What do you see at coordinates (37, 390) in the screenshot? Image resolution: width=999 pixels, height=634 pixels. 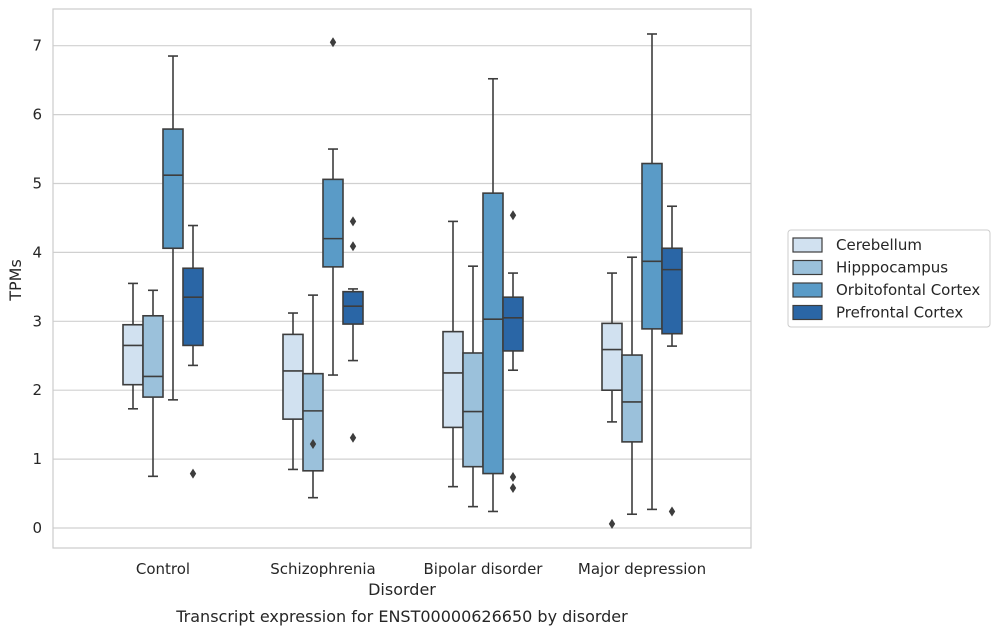 I see `y-tick-label-2: 2` at bounding box center [37, 390].